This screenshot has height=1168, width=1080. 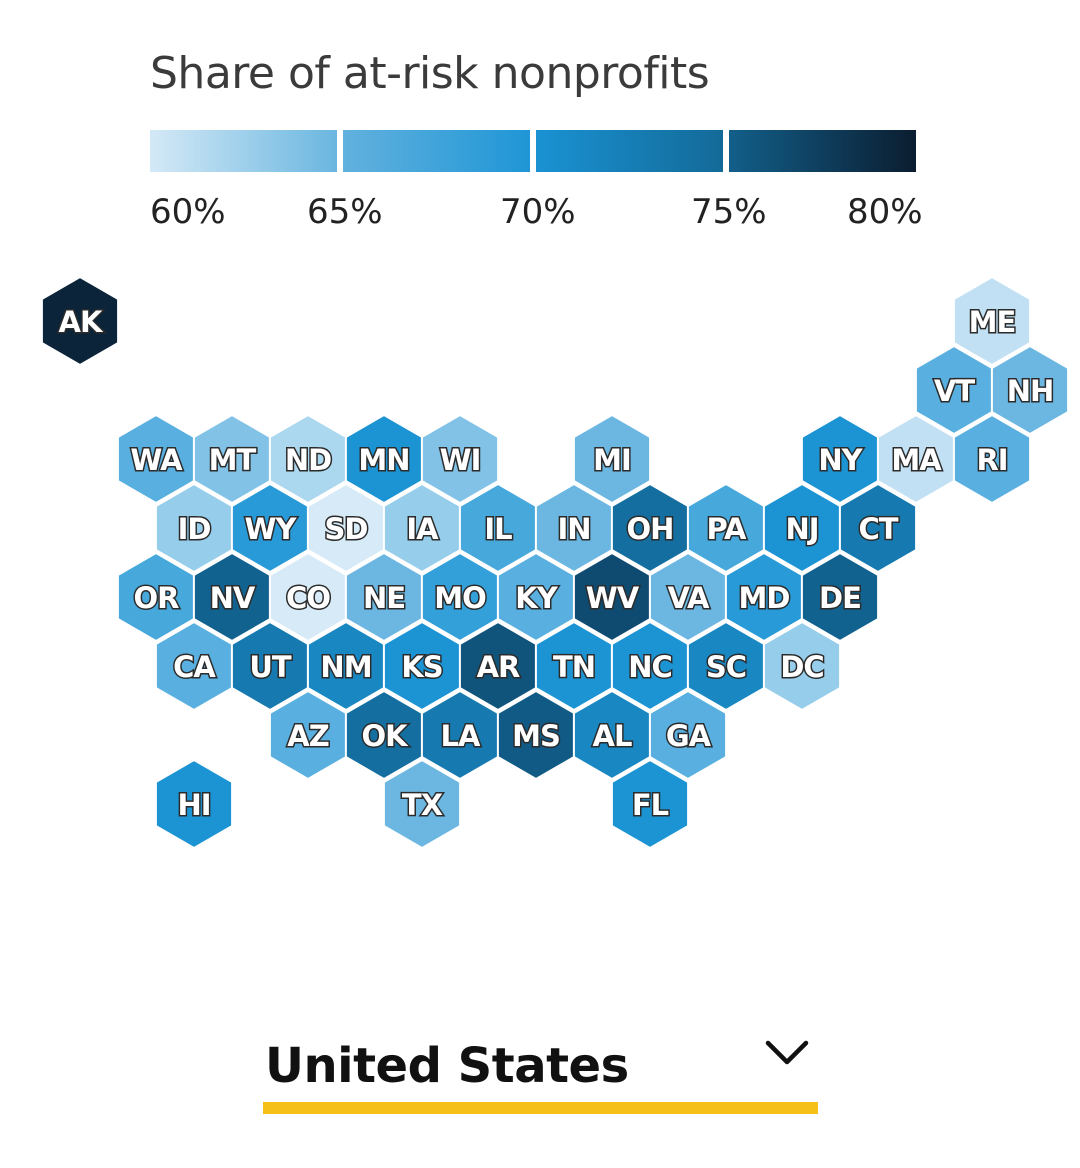 I want to click on region-dropdown-value: United States, so click(x=447, y=1066).